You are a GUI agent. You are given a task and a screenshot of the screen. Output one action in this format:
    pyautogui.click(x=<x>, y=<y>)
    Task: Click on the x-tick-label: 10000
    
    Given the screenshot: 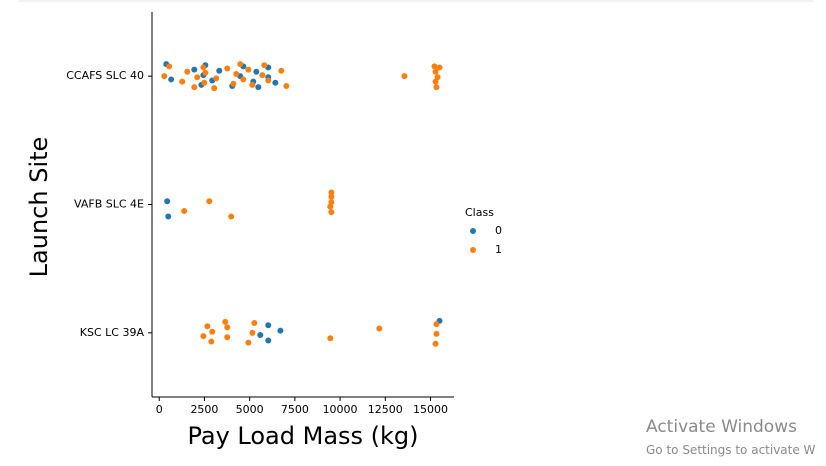 What is the action you would take?
    pyautogui.click(x=340, y=409)
    